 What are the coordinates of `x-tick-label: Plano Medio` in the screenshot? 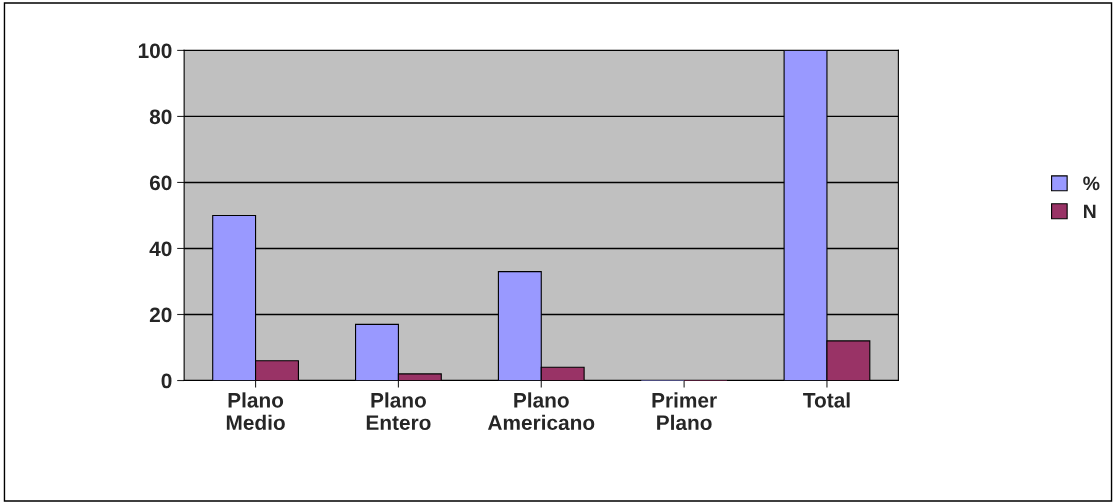 It's located at (255, 411).